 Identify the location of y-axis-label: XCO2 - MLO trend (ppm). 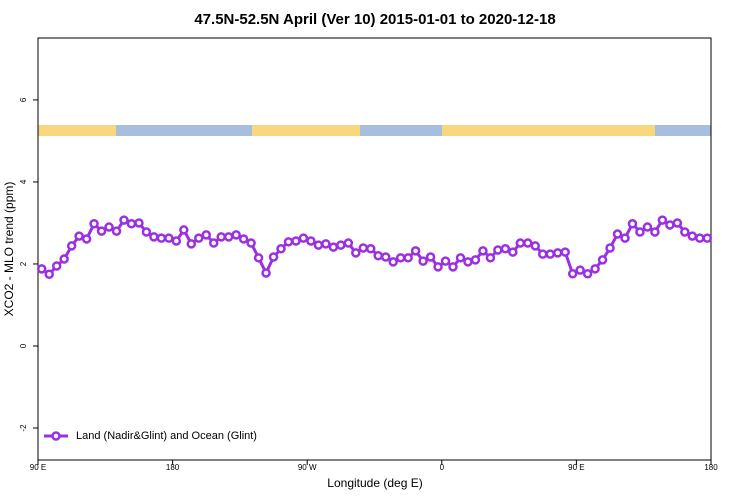
(9, 249).